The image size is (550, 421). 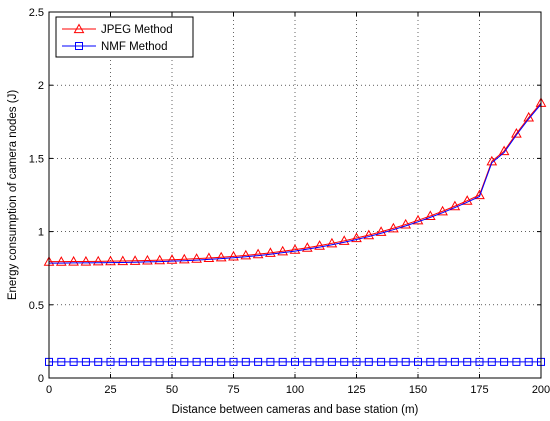 What do you see at coordinates (295, 390) in the screenshot?
I see `x-tick-label: 100` at bounding box center [295, 390].